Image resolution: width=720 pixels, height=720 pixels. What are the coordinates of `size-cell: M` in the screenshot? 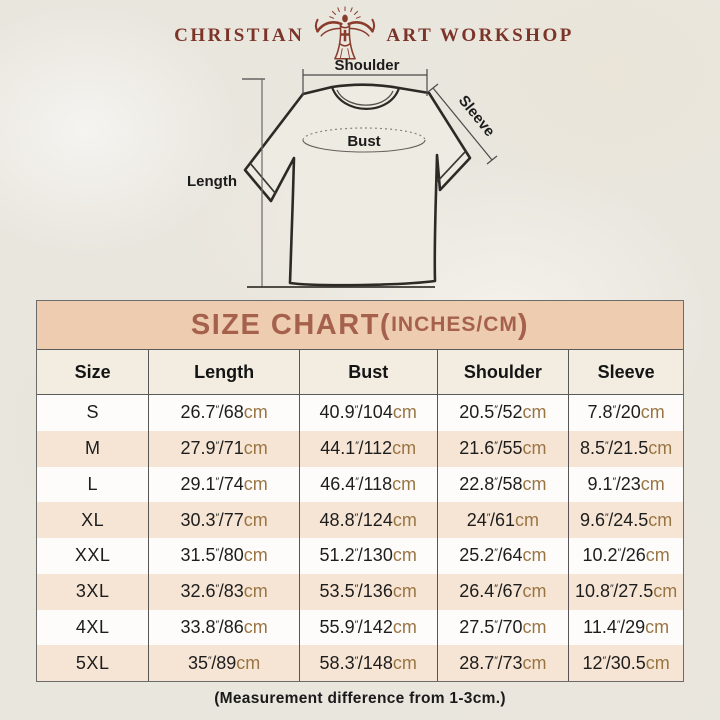 It's located at (93, 448).